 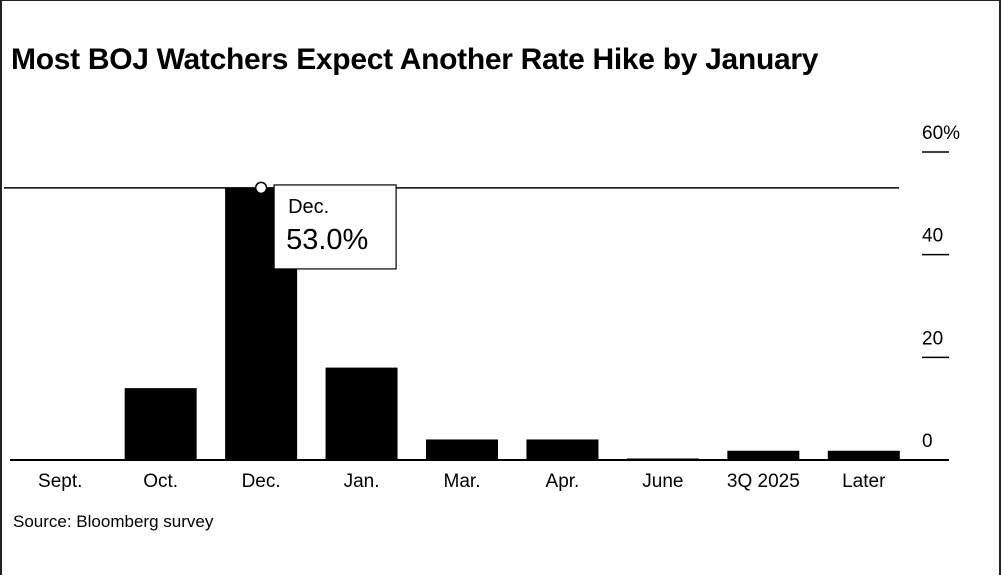 What do you see at coordinates (932, 338) in the screenshot?
I see `y-tick-label: 20` at bounding box center [932, 338].